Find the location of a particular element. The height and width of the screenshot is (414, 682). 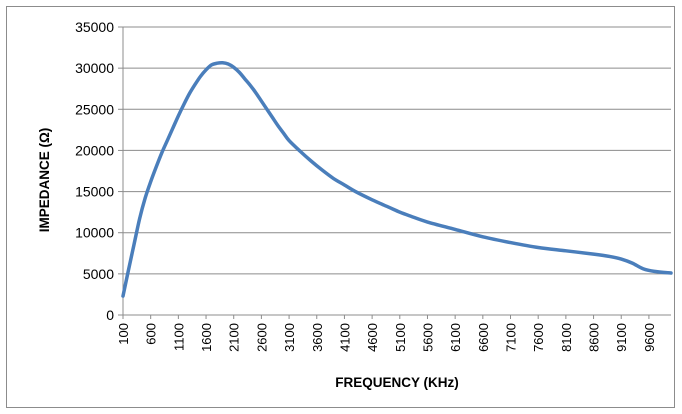

y-axis-title: IMPEDANCE (Ω) is located at coordinates (44, 180).